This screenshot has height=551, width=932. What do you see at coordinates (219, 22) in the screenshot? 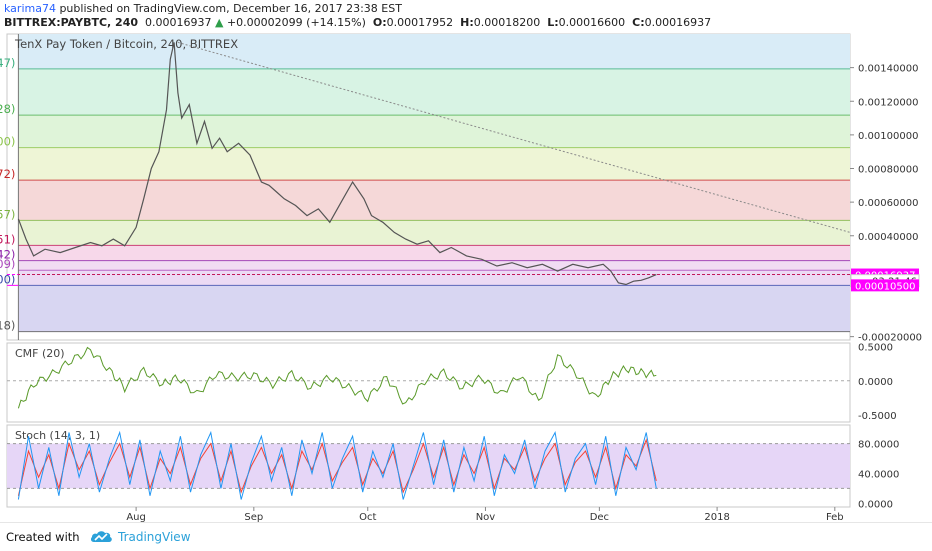
I see `up-arrow-icon: ▲` at bounding box center [219, 22].